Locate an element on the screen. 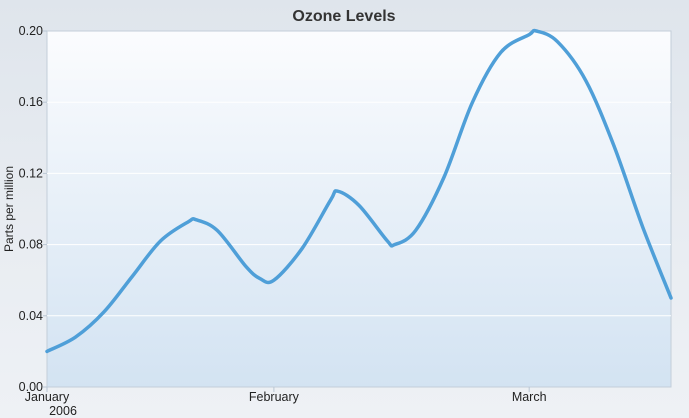  y-tick-label: 0.20 is located at coordinates (31, 31).